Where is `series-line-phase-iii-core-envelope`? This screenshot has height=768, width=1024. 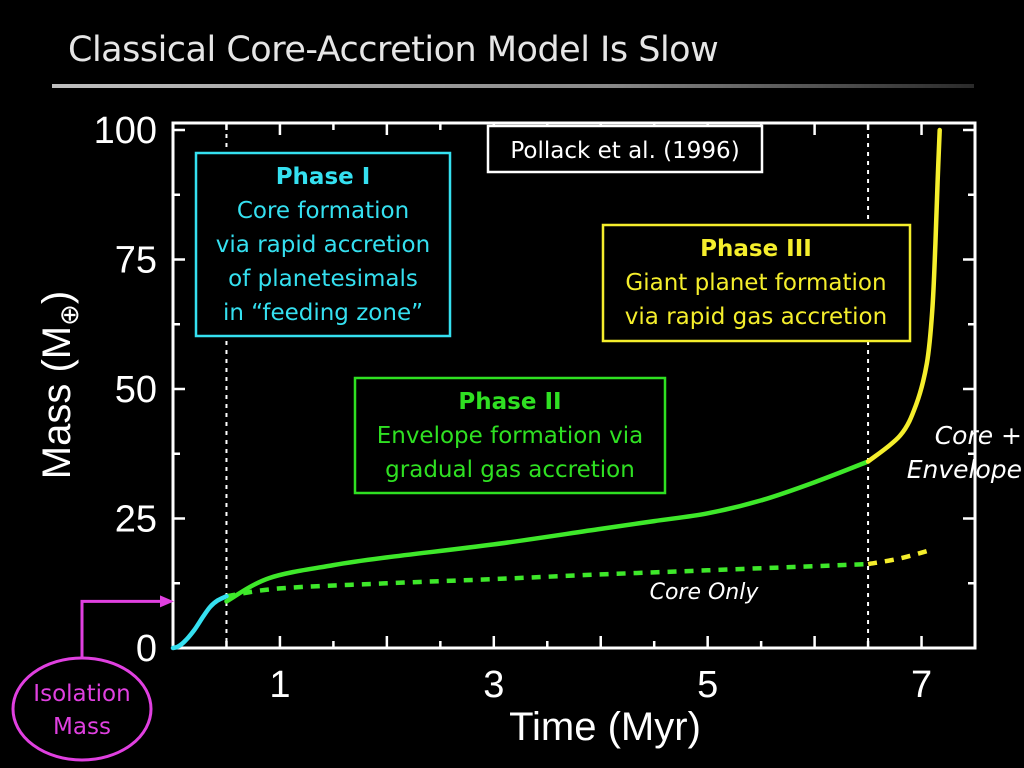
series-line-phase-iii-core-envelope is located at coordinates (903, 295).